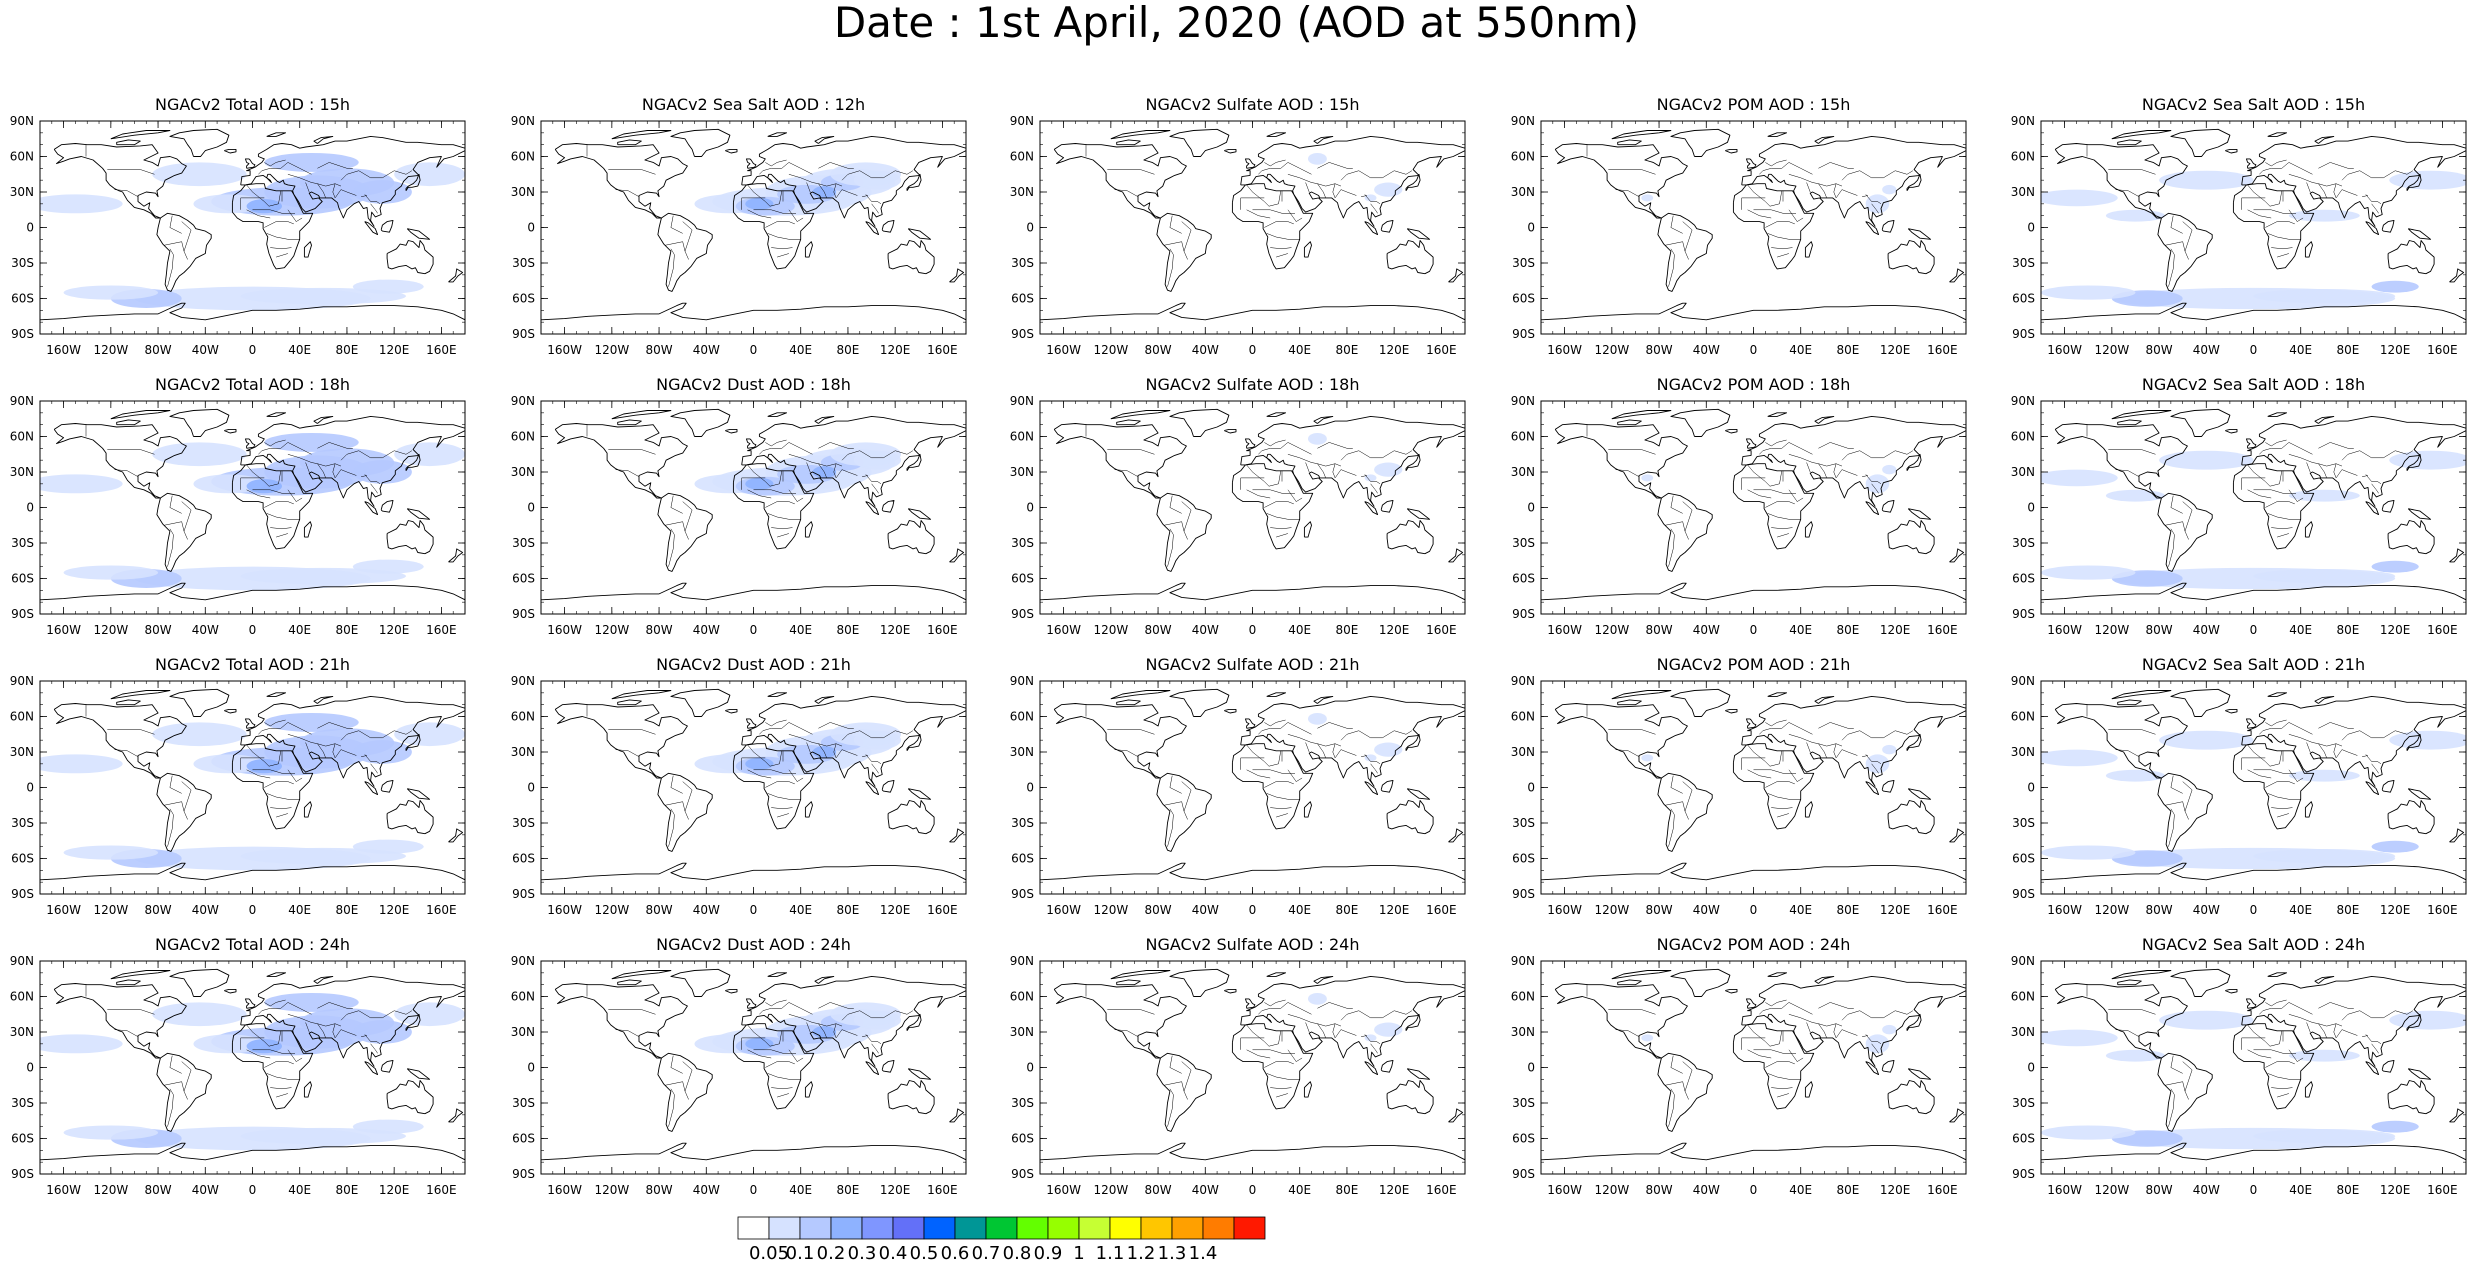  I want to click on colorbar-label: 0.05, so click(769, 1252).